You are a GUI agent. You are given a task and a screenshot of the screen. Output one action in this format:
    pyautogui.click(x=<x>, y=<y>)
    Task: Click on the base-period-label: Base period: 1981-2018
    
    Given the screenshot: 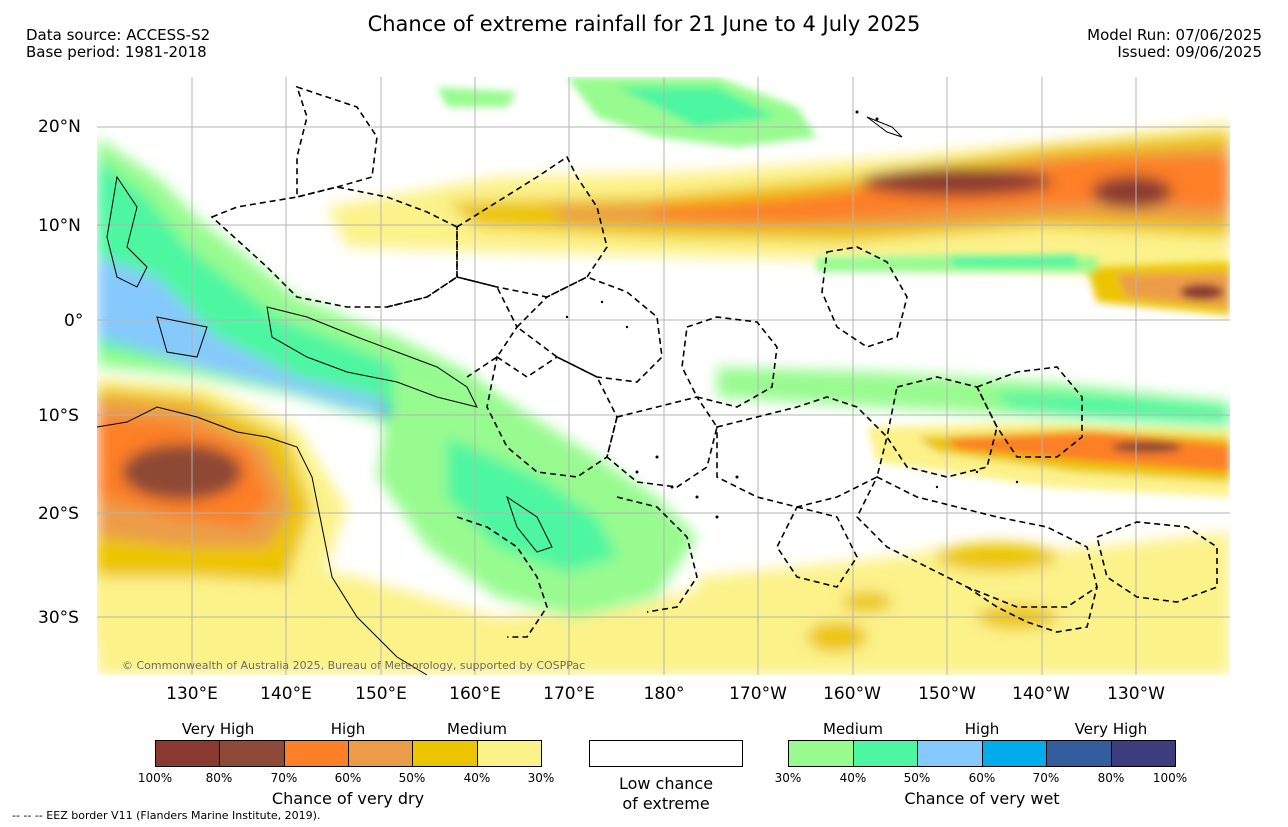 What is the action you would take?
    pyautogui.click(x=116, y=52)
    